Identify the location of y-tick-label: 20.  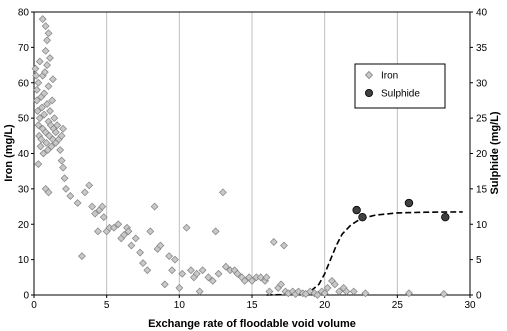
(24, 225).